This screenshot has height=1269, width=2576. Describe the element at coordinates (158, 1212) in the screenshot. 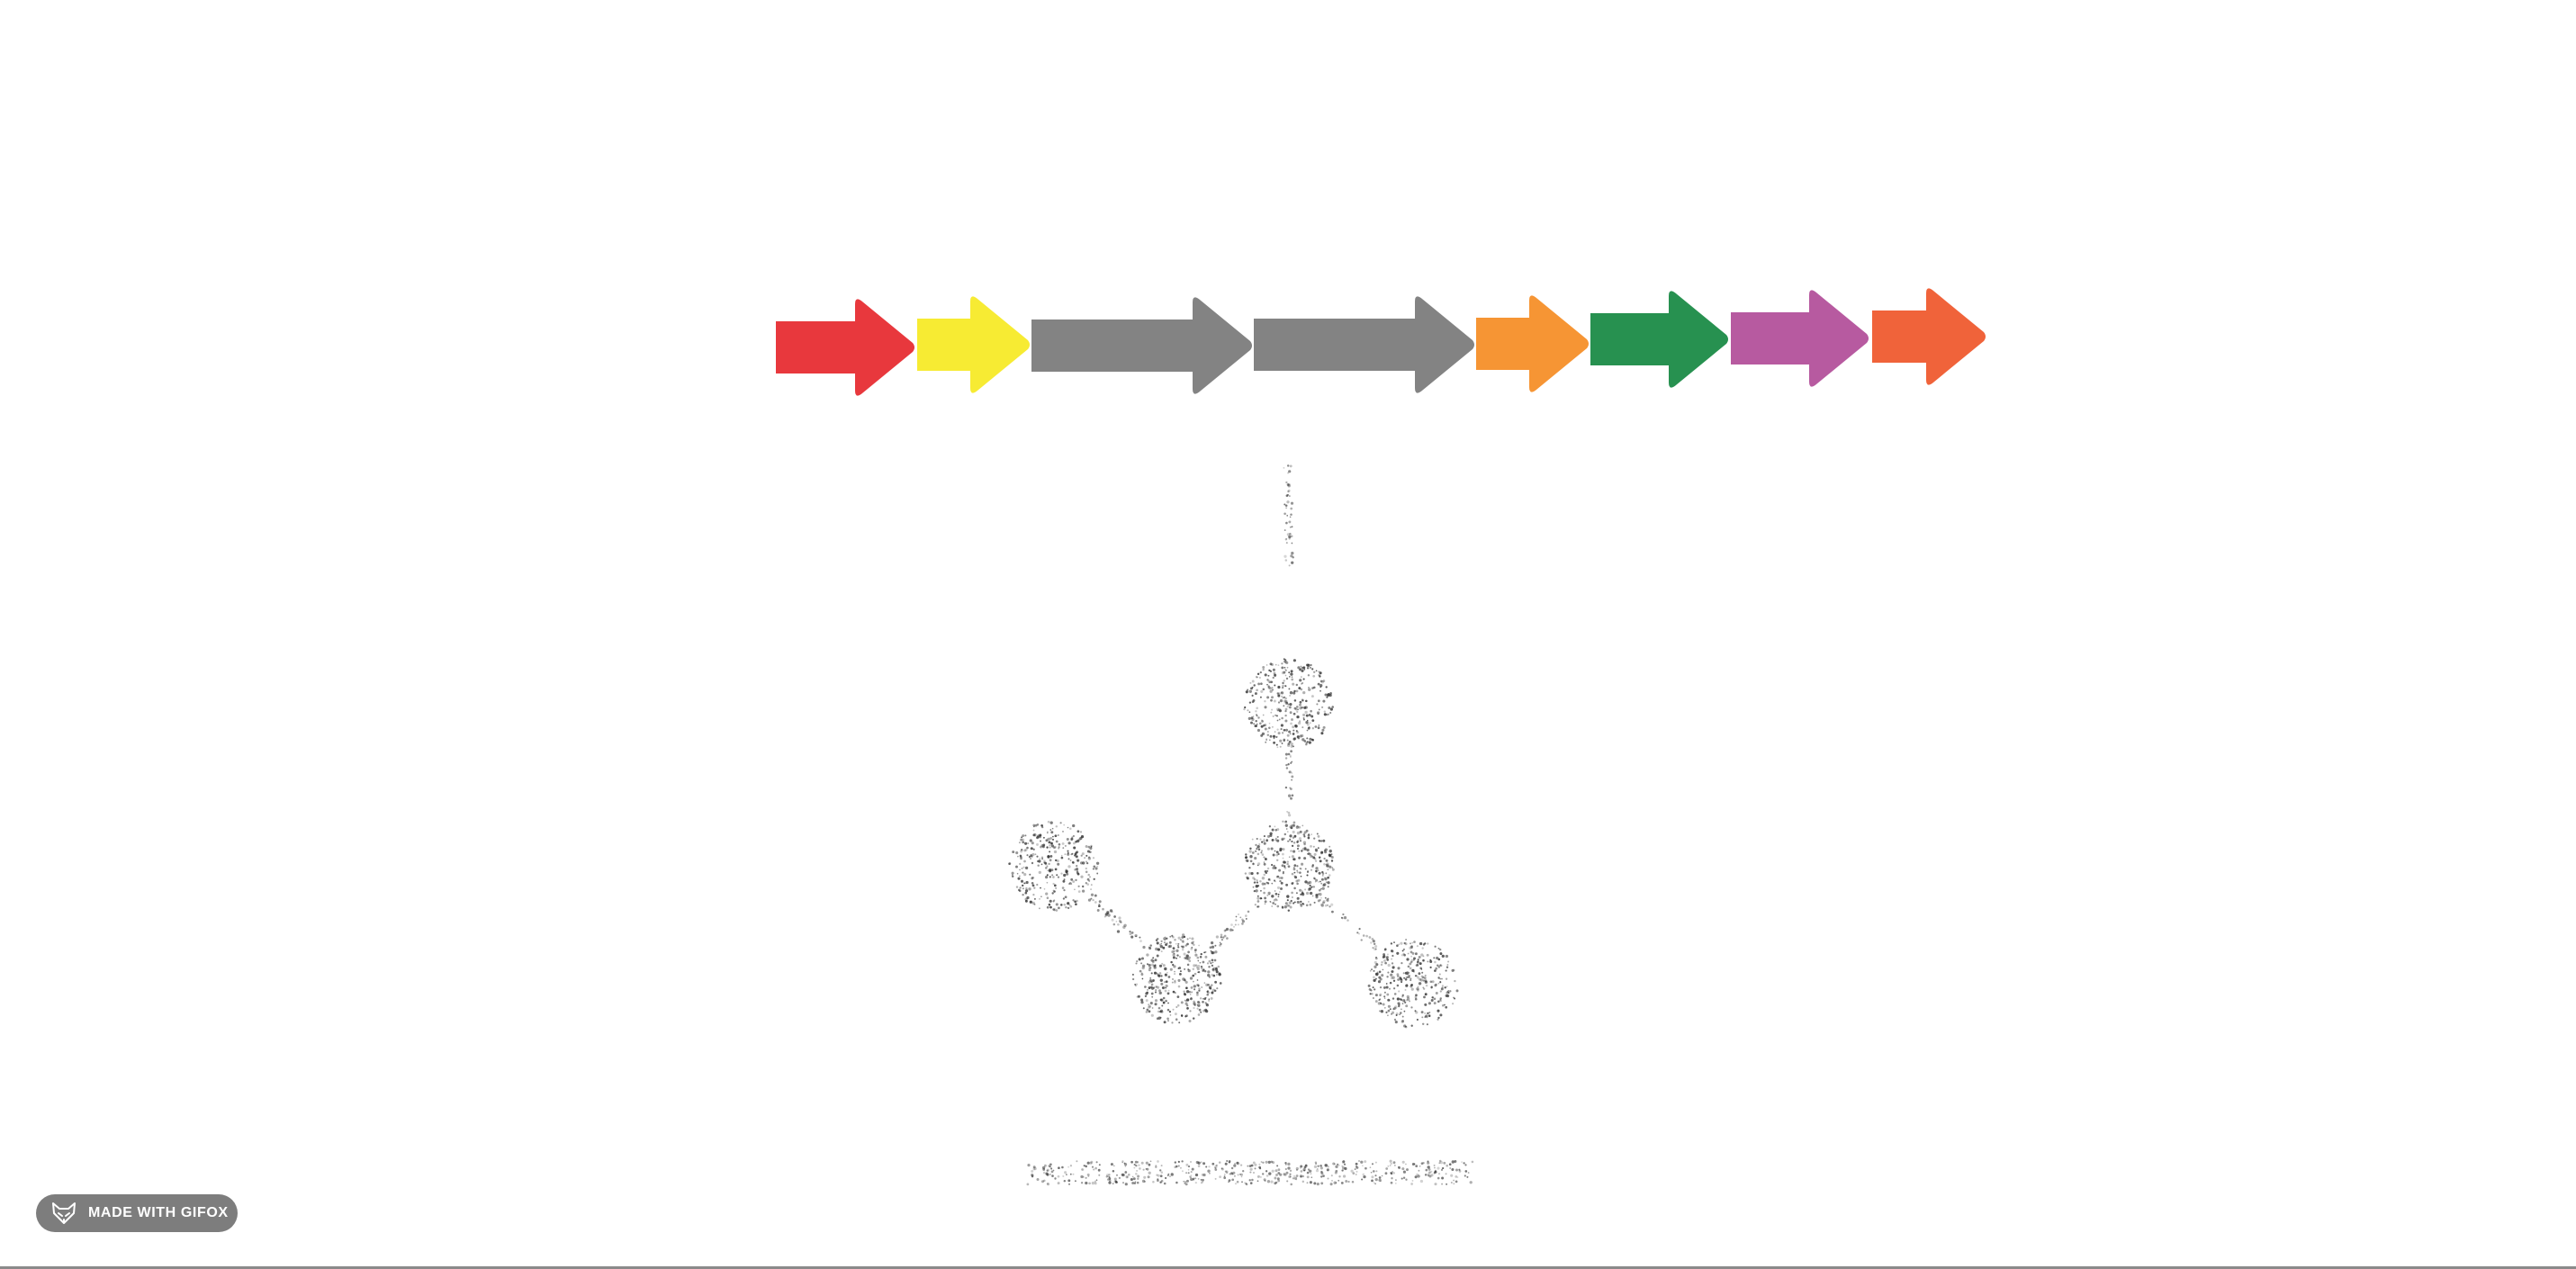

I see `gifox-badge-label: MADE WITH GIFOX` at that location.